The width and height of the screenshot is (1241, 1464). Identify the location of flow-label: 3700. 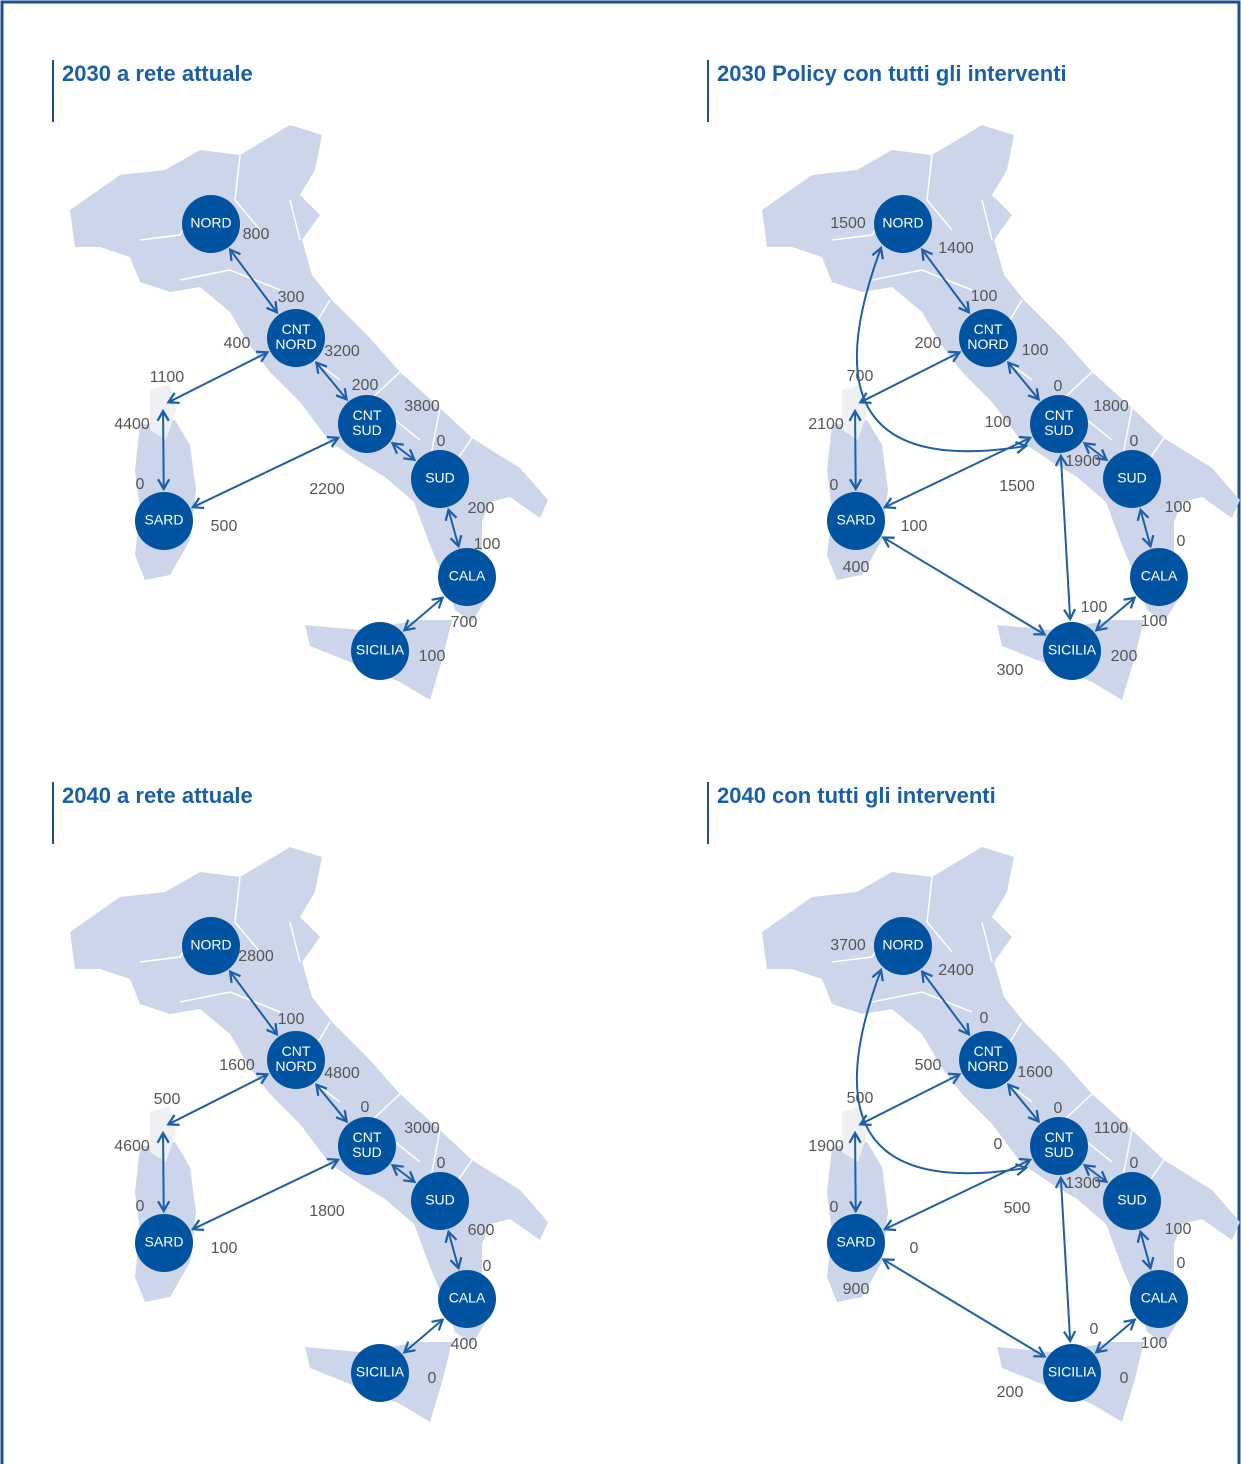
(848, 945).